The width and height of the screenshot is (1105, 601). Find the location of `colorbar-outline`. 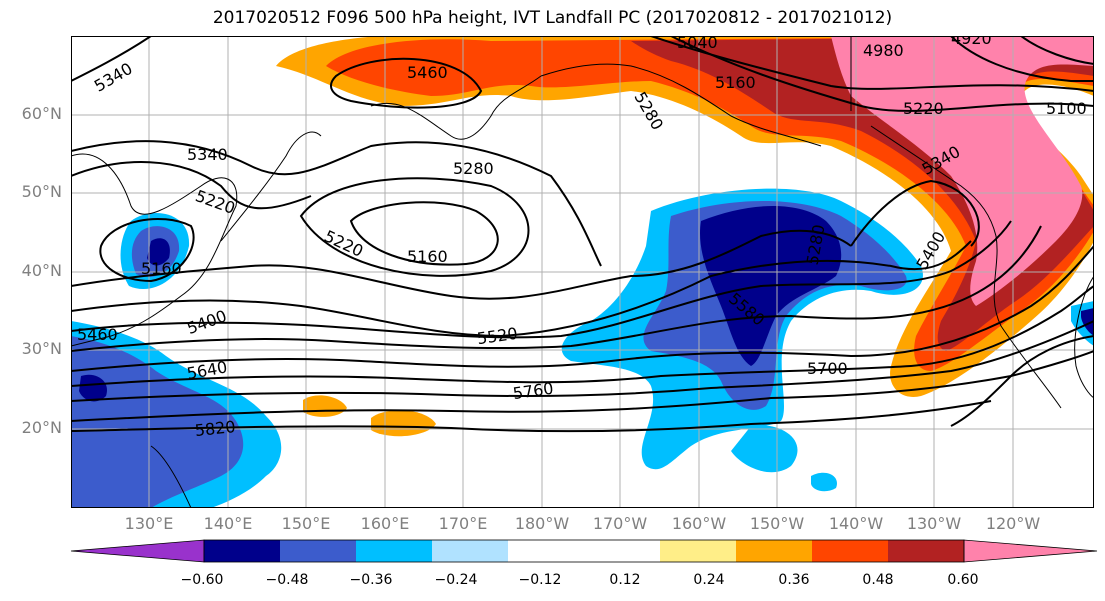

colorbar-outline is located at coordinates (584, 551).